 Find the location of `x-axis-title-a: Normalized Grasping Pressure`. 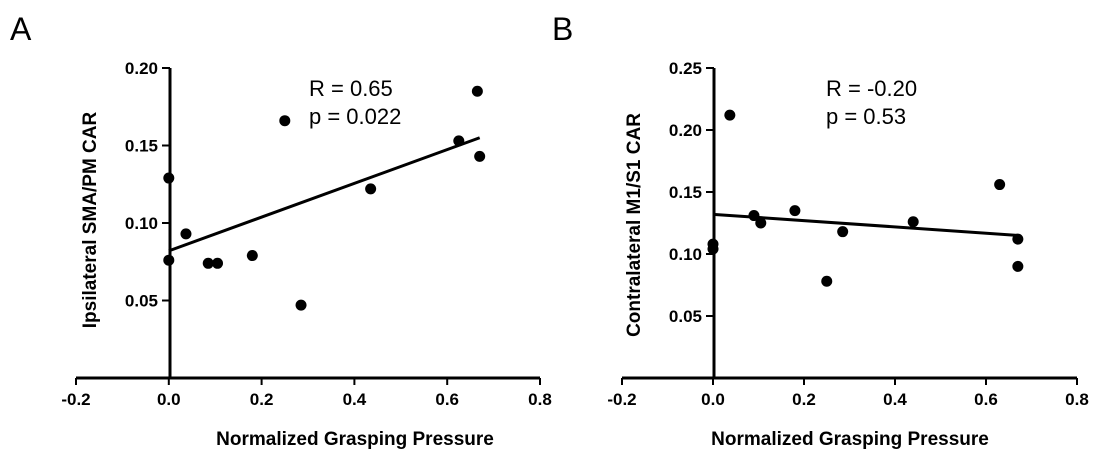

x-axis-title-a: Normalized Grasping Pressure is located at coordinates (355, 439).